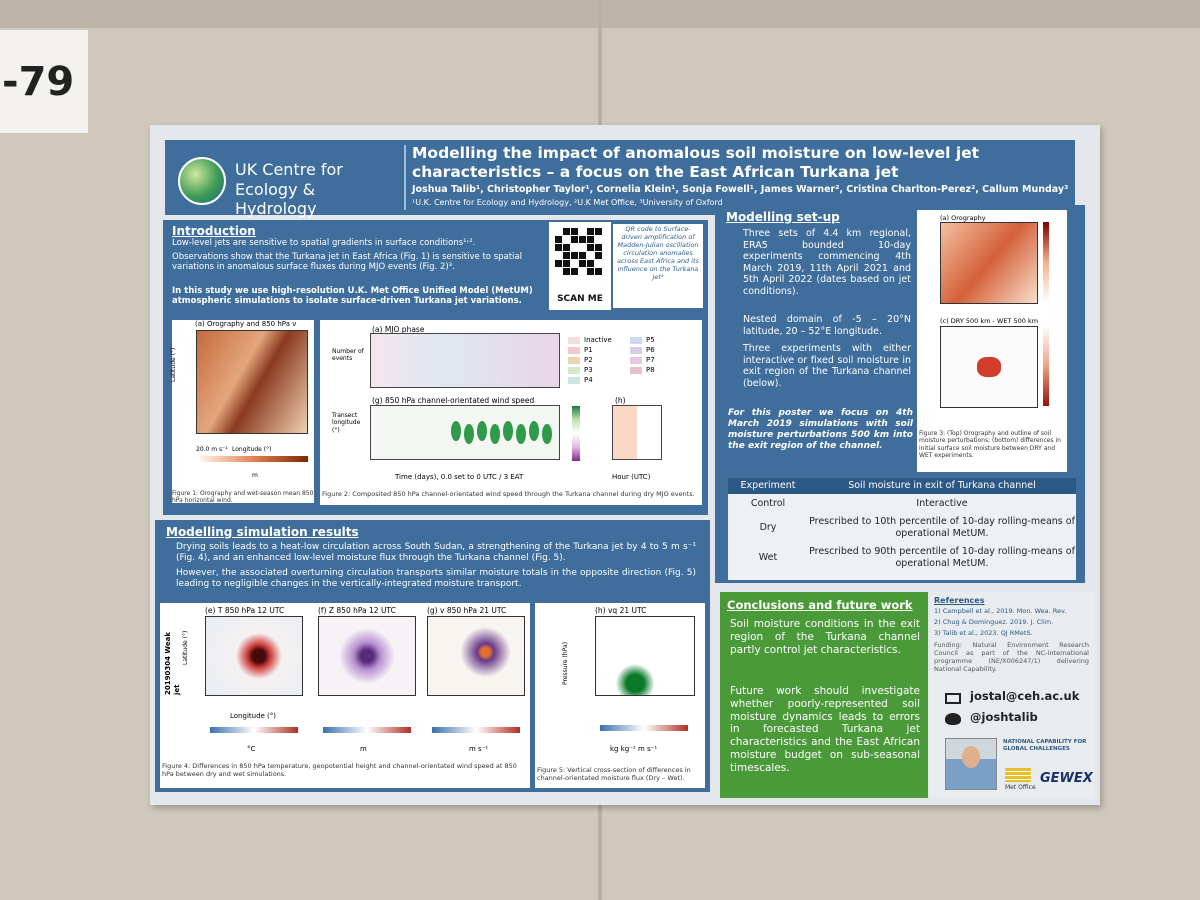 This screenshot has width=1200, height=900. I want to click on colorbar-unit: kg kg⁻¹ m s⁻¹, so click(634, 749).